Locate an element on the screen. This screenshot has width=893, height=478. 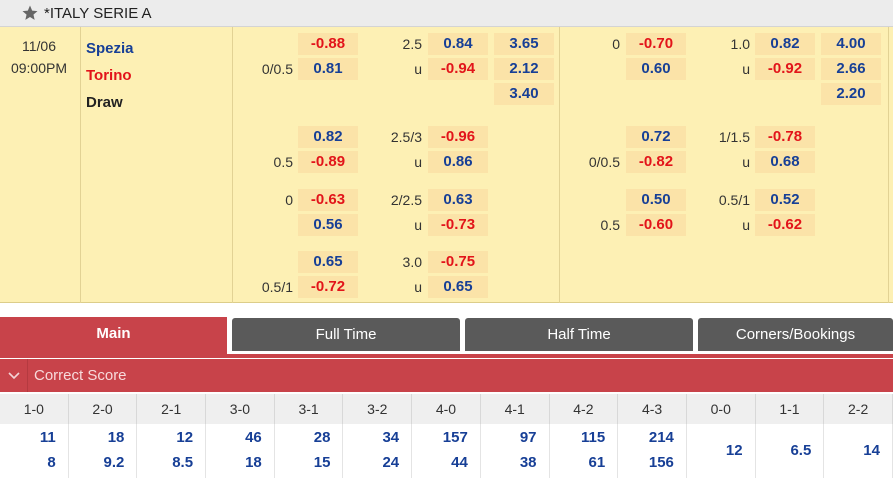
ht-handicap-line: 0 is located at coordinates (616, 44).